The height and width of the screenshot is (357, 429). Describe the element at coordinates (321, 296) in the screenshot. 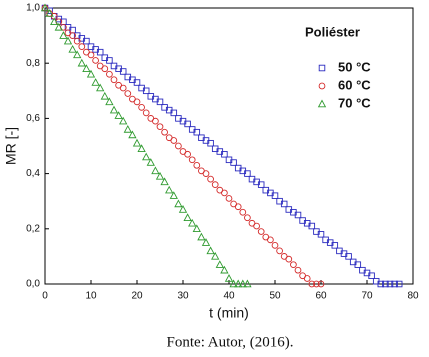

I see `x-tick-label: 60` at that location.